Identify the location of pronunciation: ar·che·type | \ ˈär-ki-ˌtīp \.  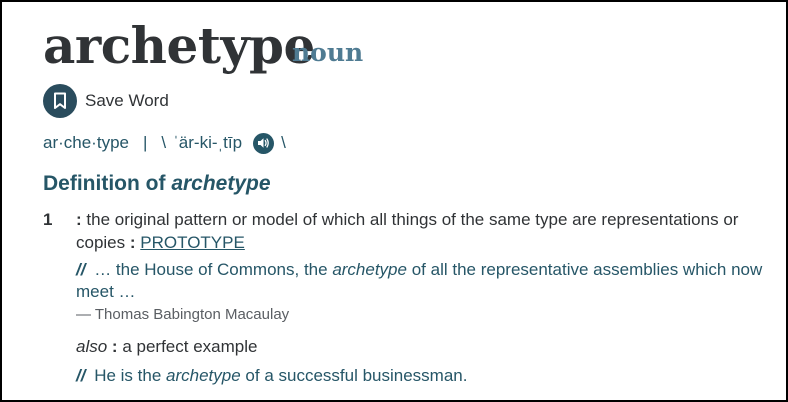
(168, 143).